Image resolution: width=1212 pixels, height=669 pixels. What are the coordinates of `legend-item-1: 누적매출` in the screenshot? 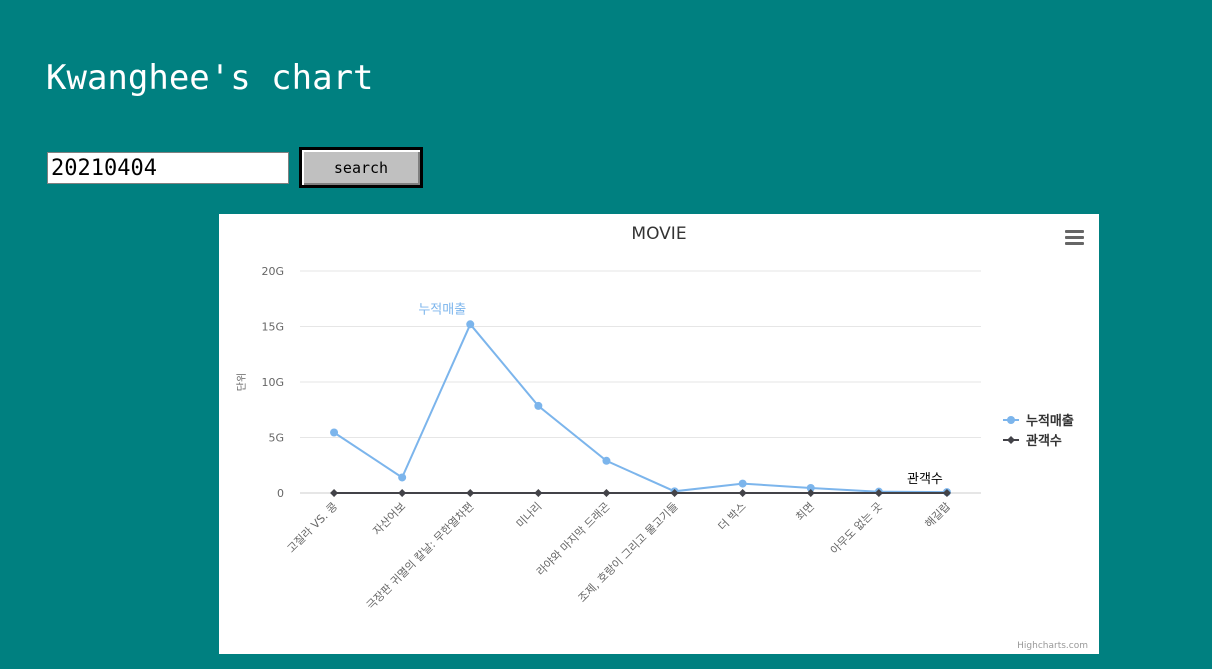 It's located at (1050, 421).